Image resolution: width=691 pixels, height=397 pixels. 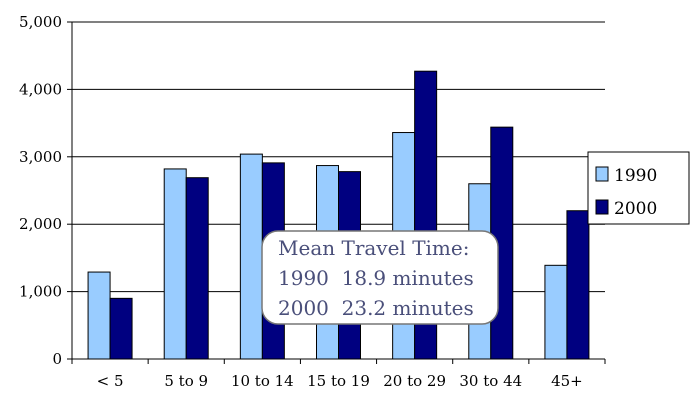 I want to click on y-tick-label: 0, so click(x=57, y=359).